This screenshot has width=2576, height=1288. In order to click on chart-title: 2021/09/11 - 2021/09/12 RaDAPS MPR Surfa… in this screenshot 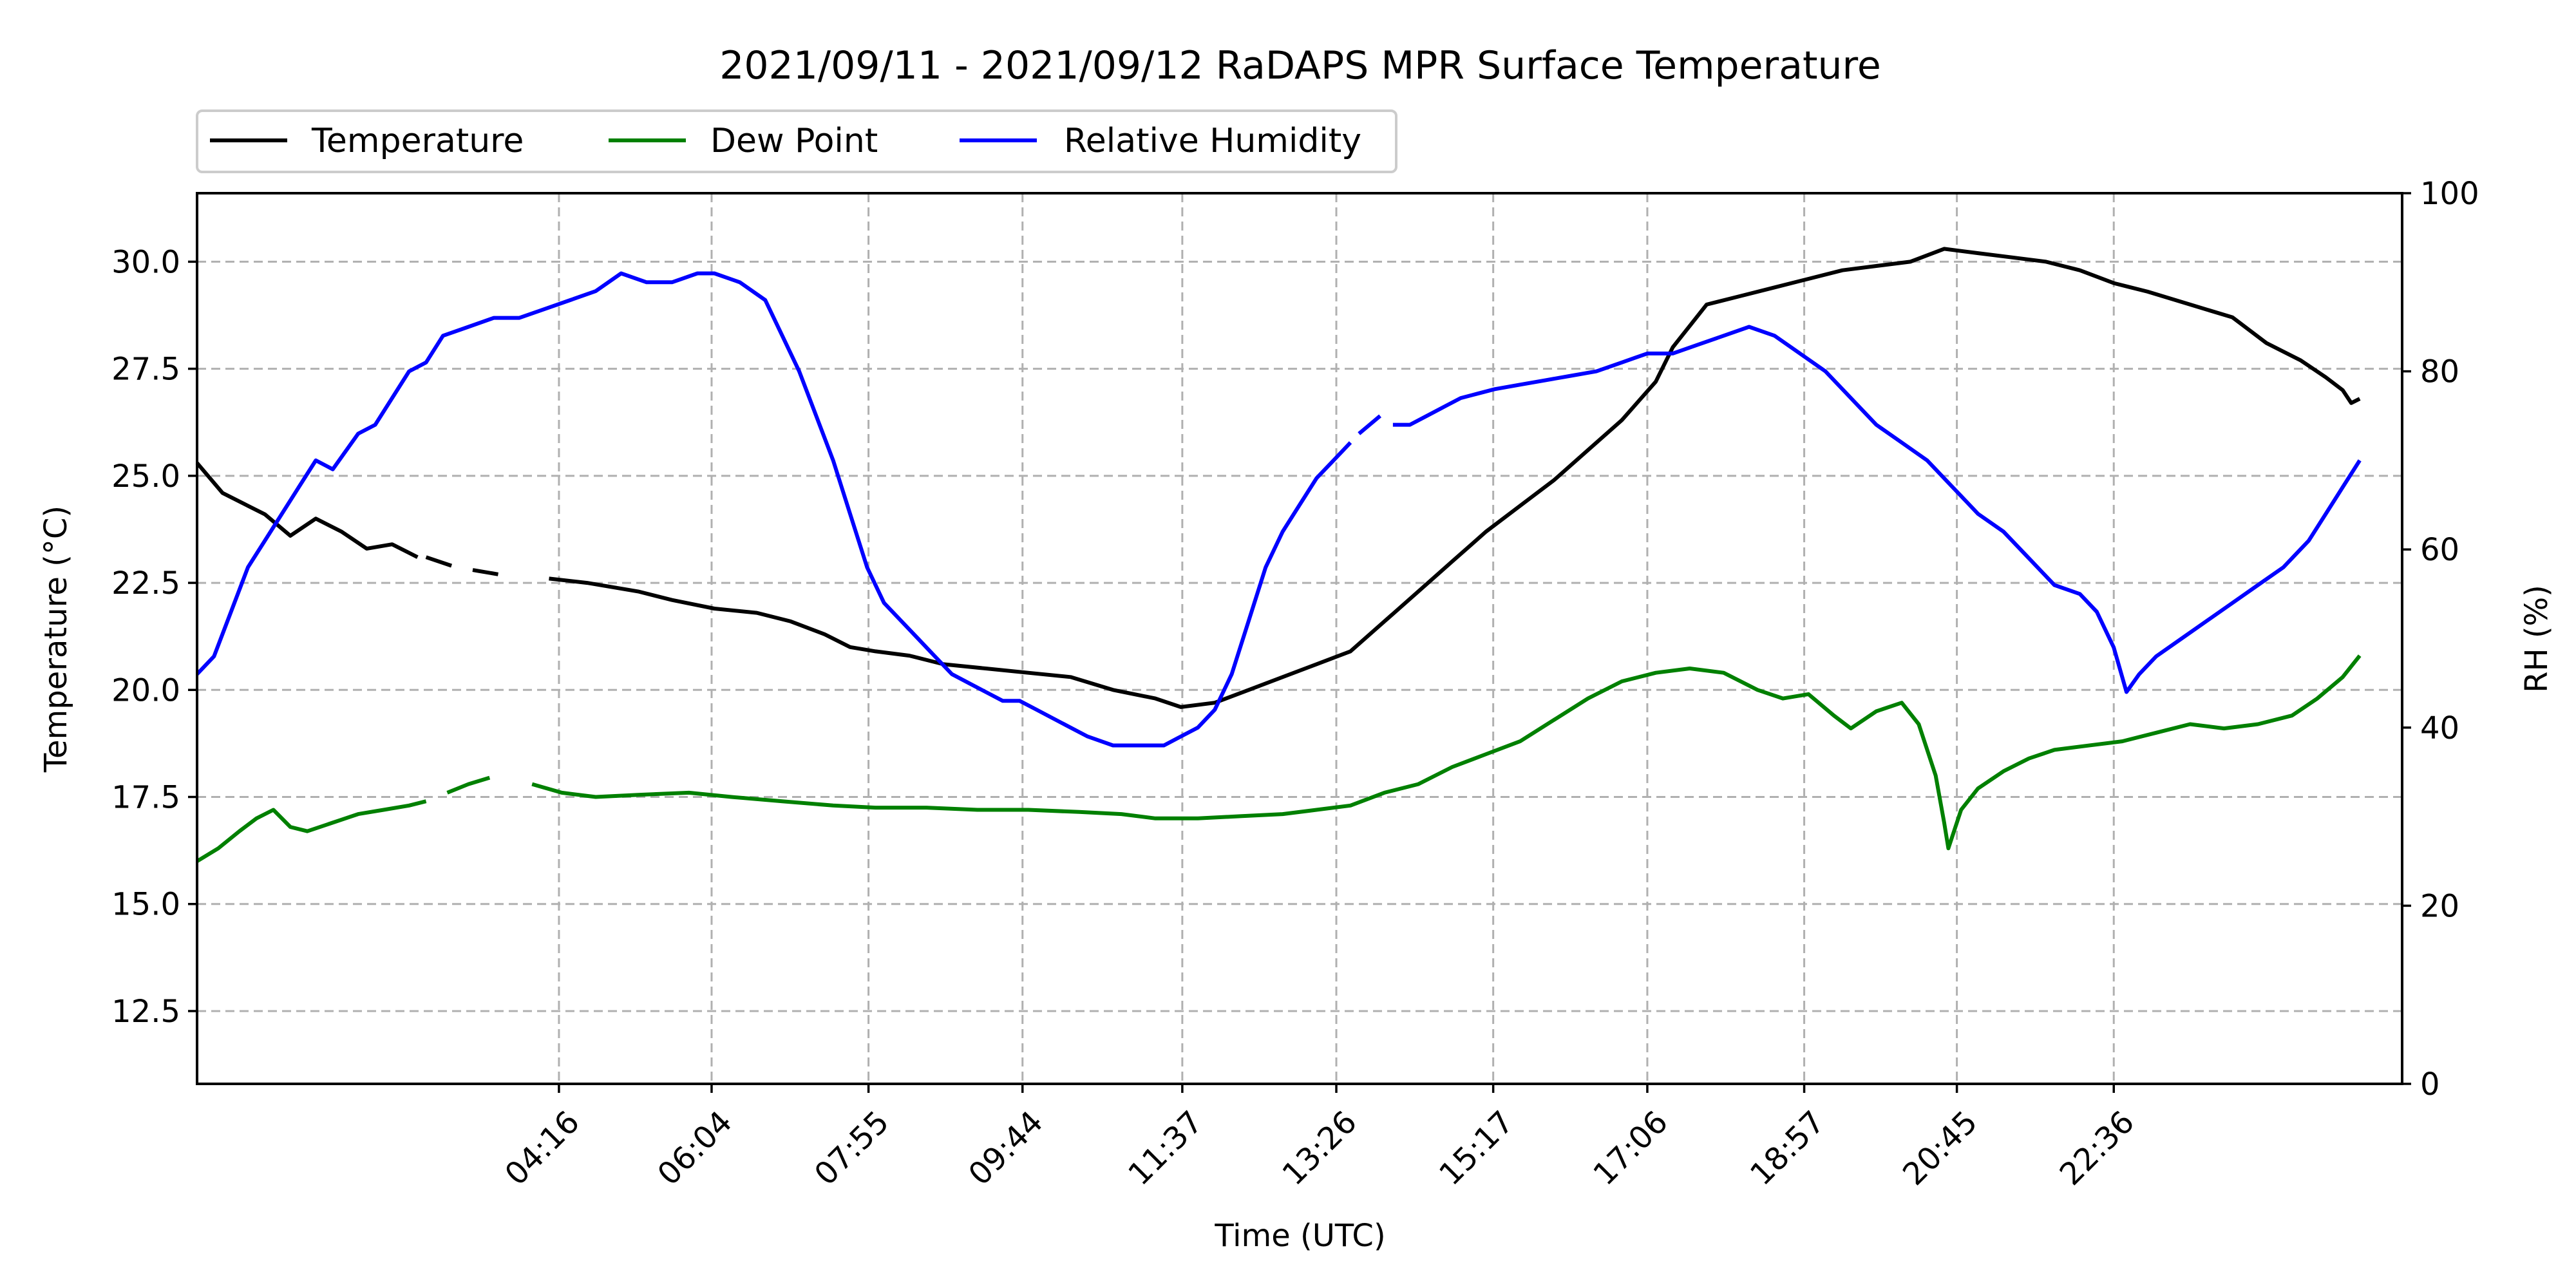, I will do `click(1300, 65)`.